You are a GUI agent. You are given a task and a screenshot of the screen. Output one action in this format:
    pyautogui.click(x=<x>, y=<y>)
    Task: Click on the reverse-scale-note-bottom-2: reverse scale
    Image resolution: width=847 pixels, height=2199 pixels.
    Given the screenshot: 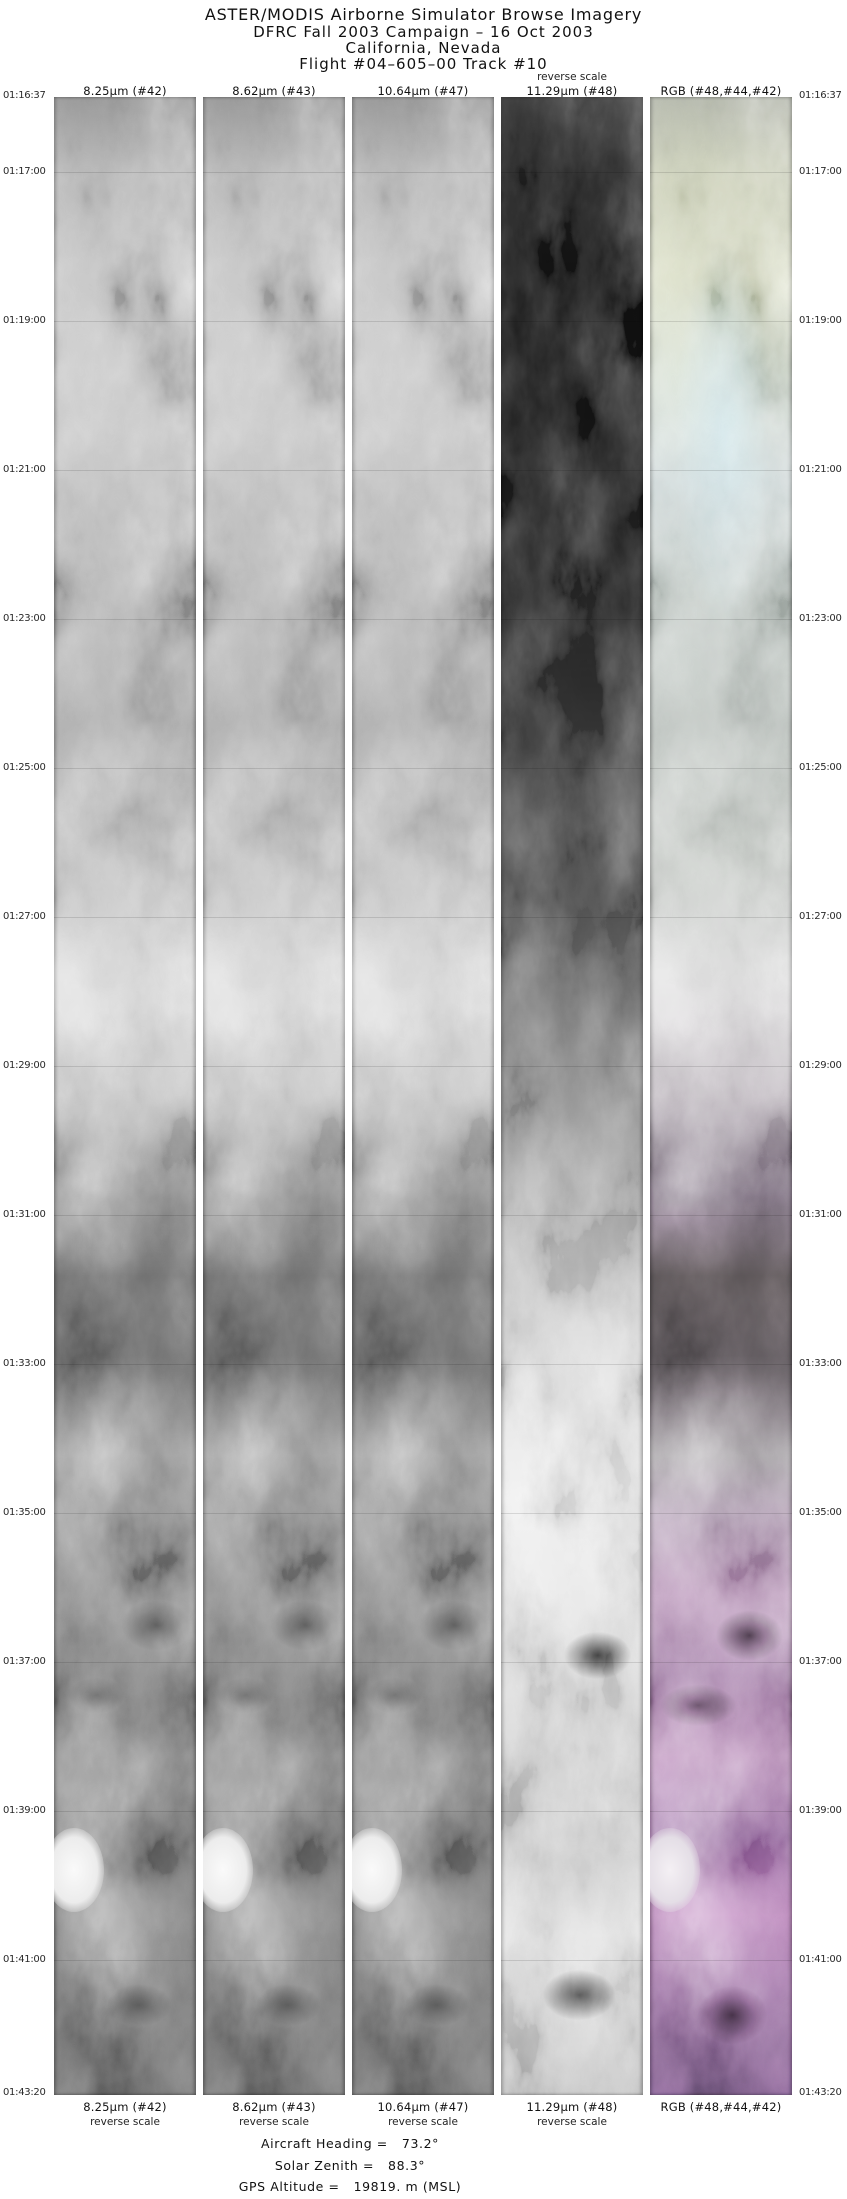 What is the action you would take?
    pyautogui.click(x=274, y=2122)
    